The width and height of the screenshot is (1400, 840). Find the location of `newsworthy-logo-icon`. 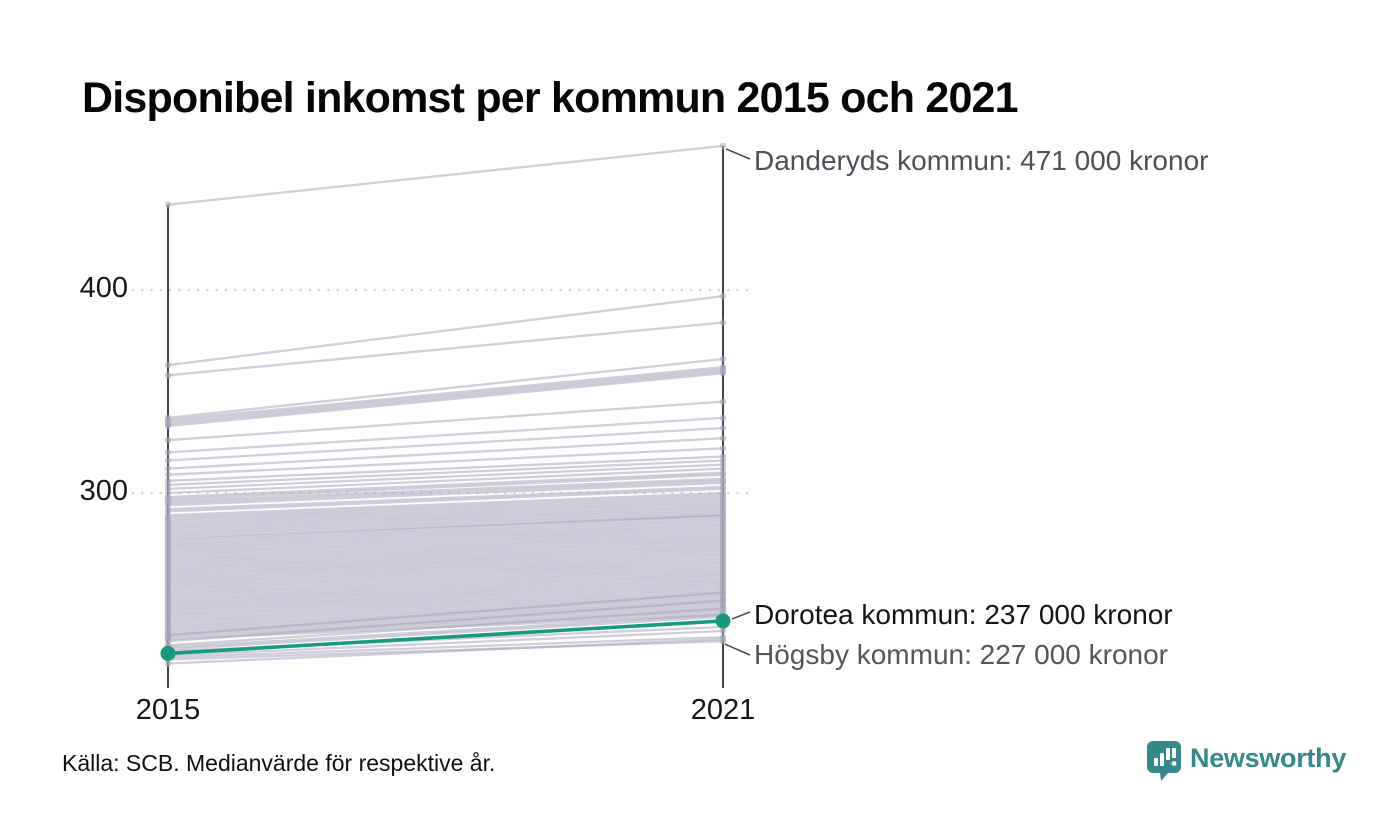

newsworthy-logo-icon is located at coordinates (1164, 763).